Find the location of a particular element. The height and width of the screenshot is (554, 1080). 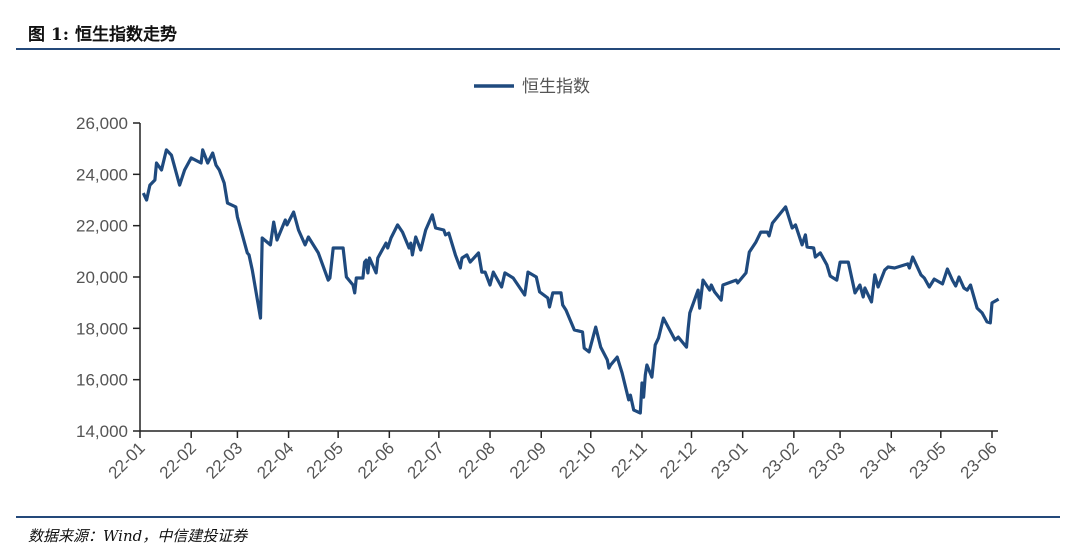

x-tick-label: 22-04 is located at coordinates (275, 460).